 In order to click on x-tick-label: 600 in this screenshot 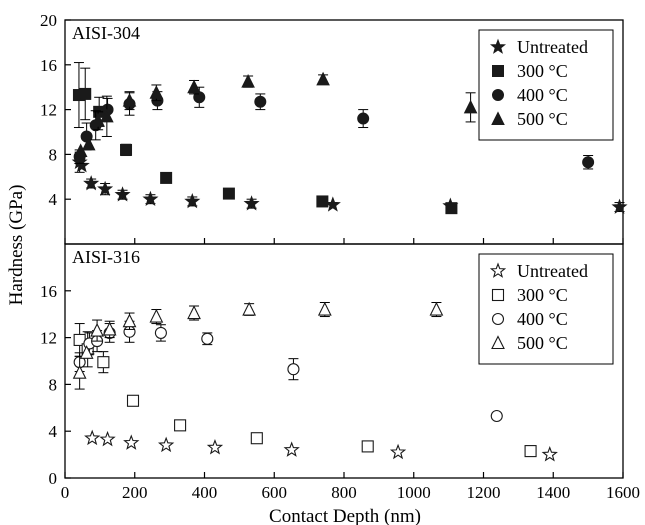, I will do `click(275, 492)`.